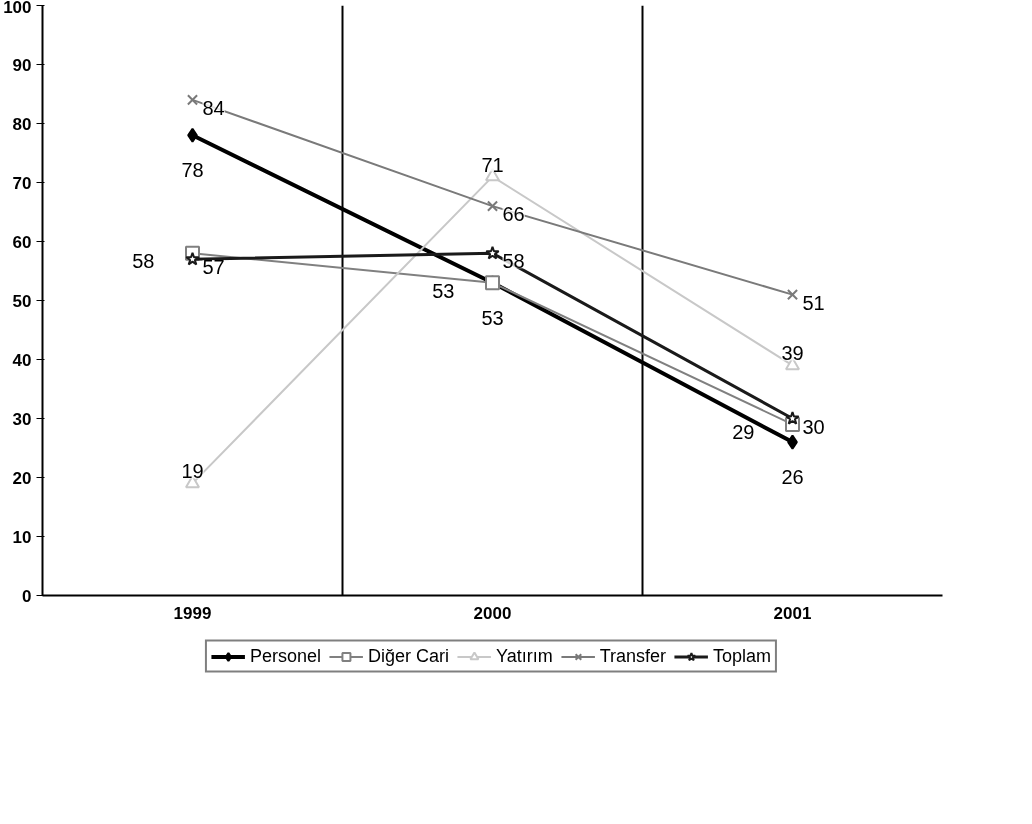 The image size is (1032, 824). I want to click on data-label: 29, so click(743, 432).